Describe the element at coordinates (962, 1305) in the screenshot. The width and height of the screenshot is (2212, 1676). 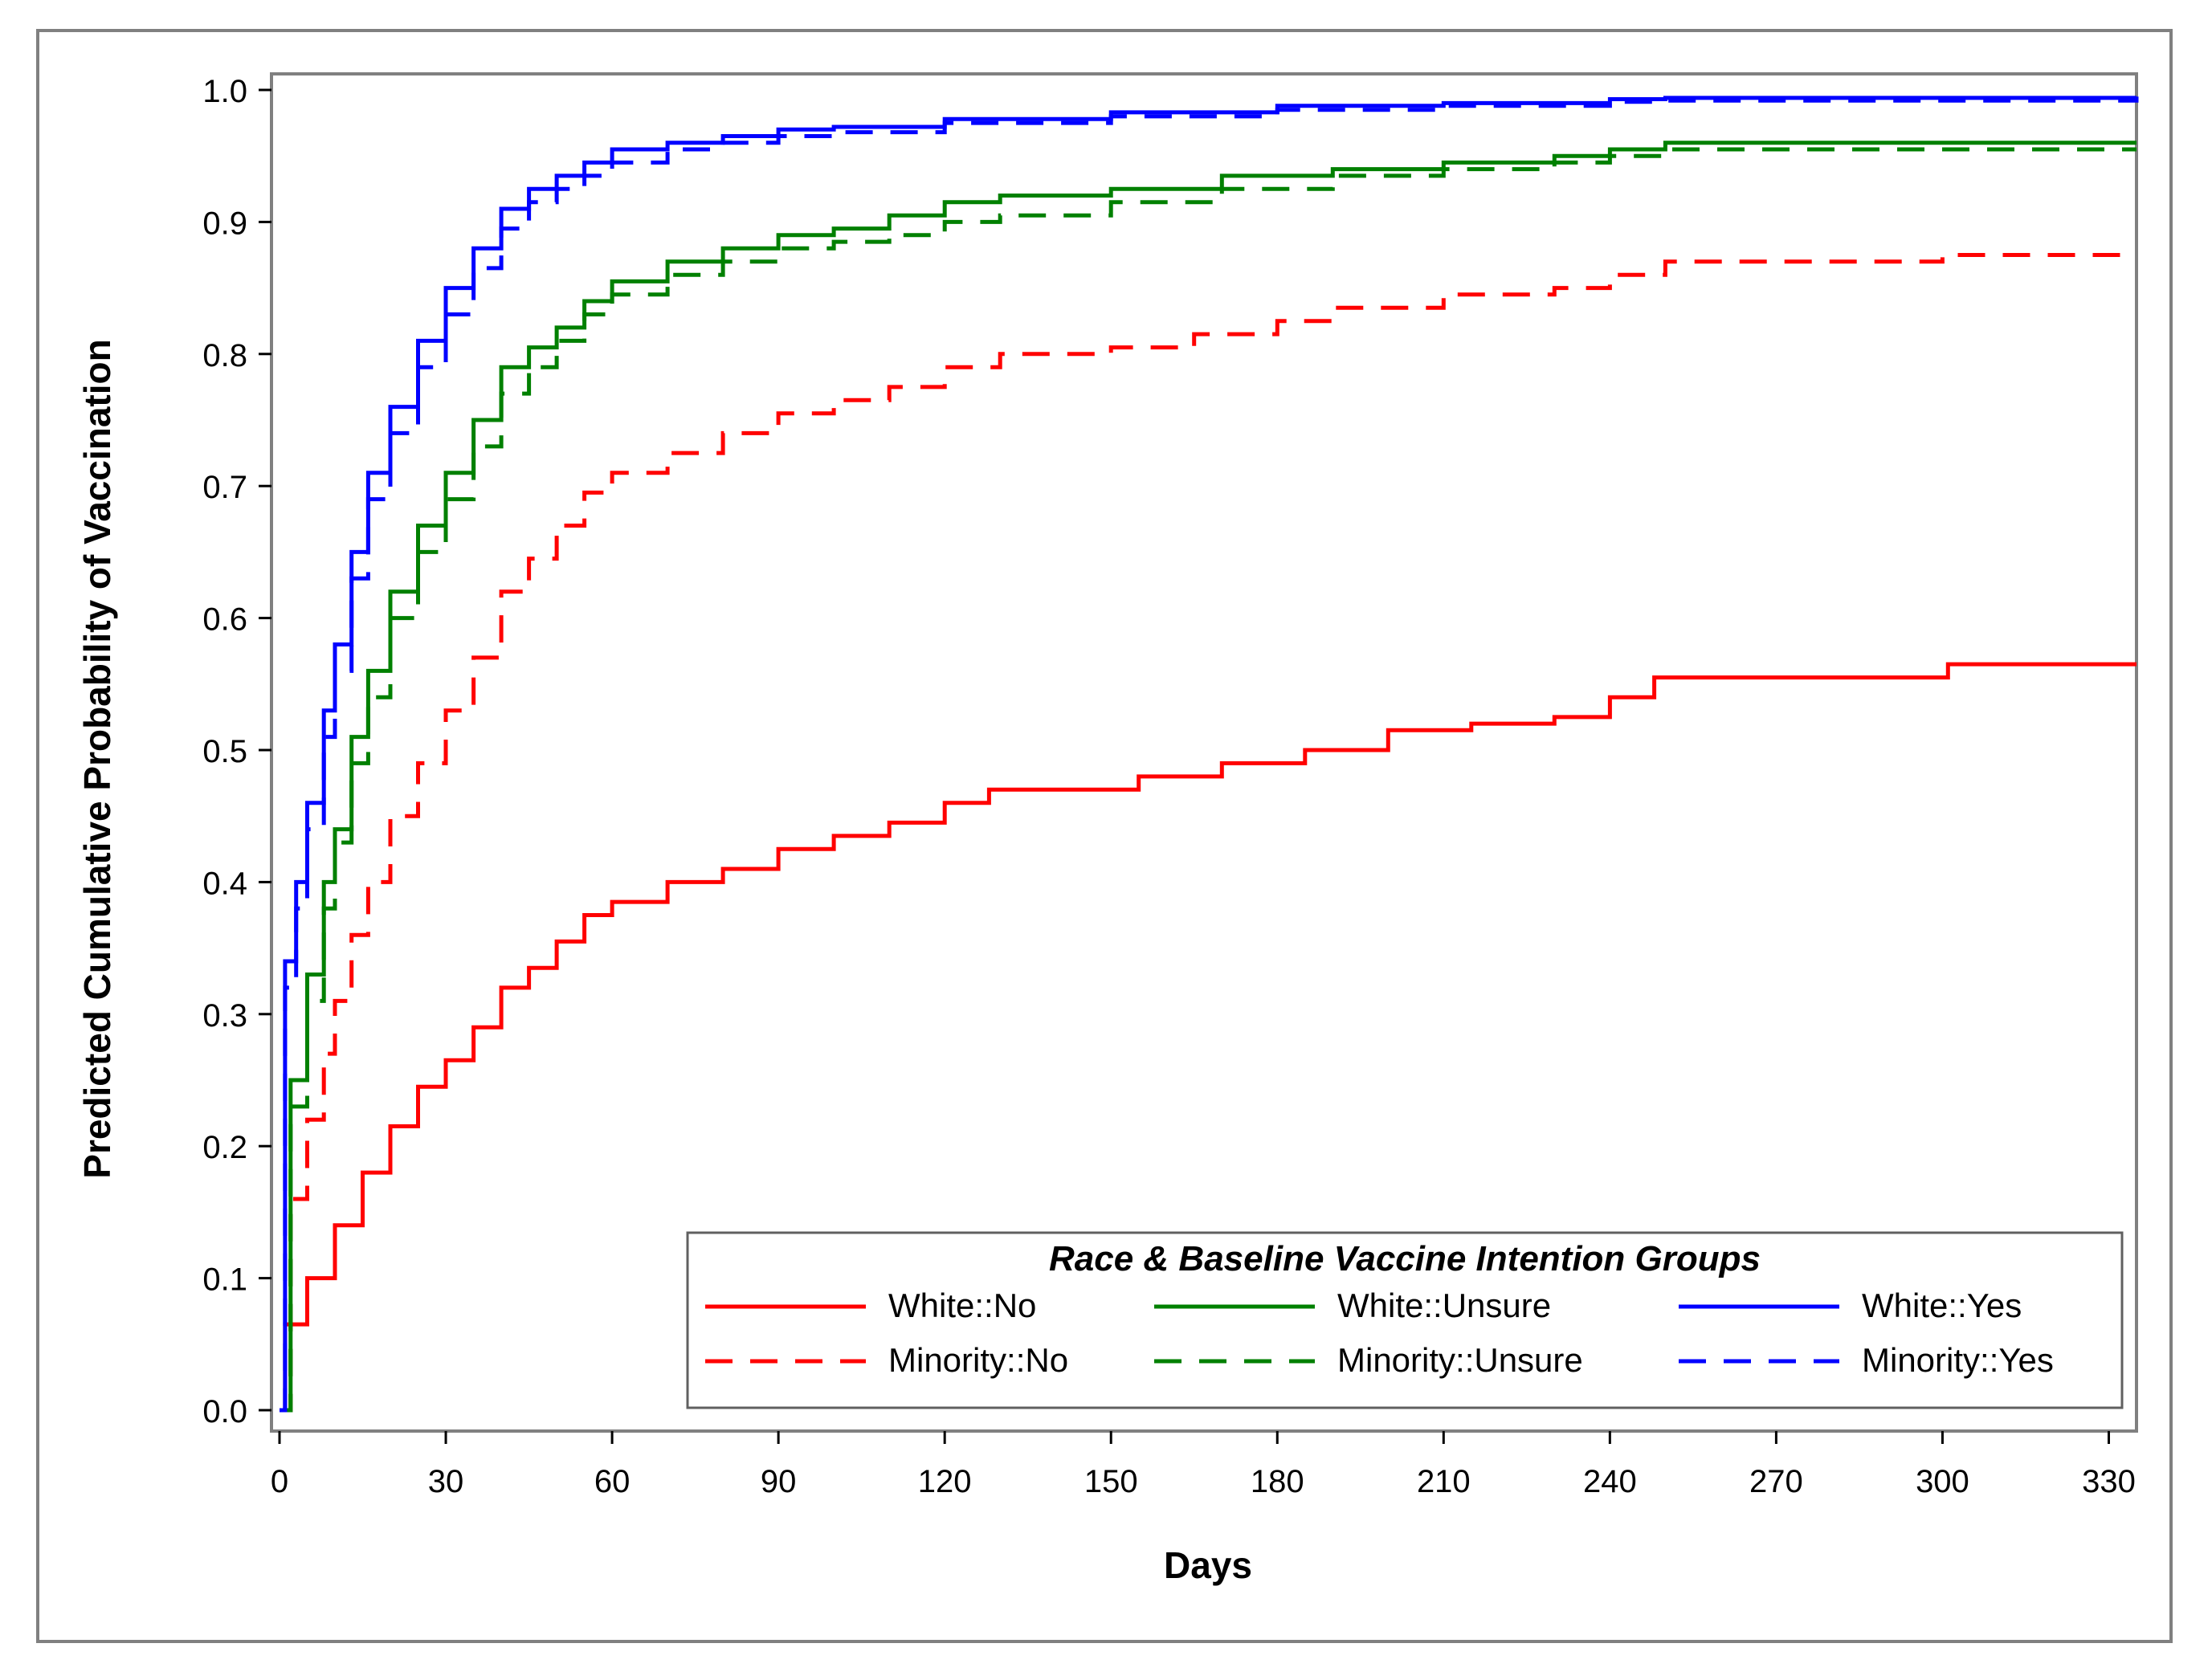
I see `legend-label-white-no: White::No` at that location.